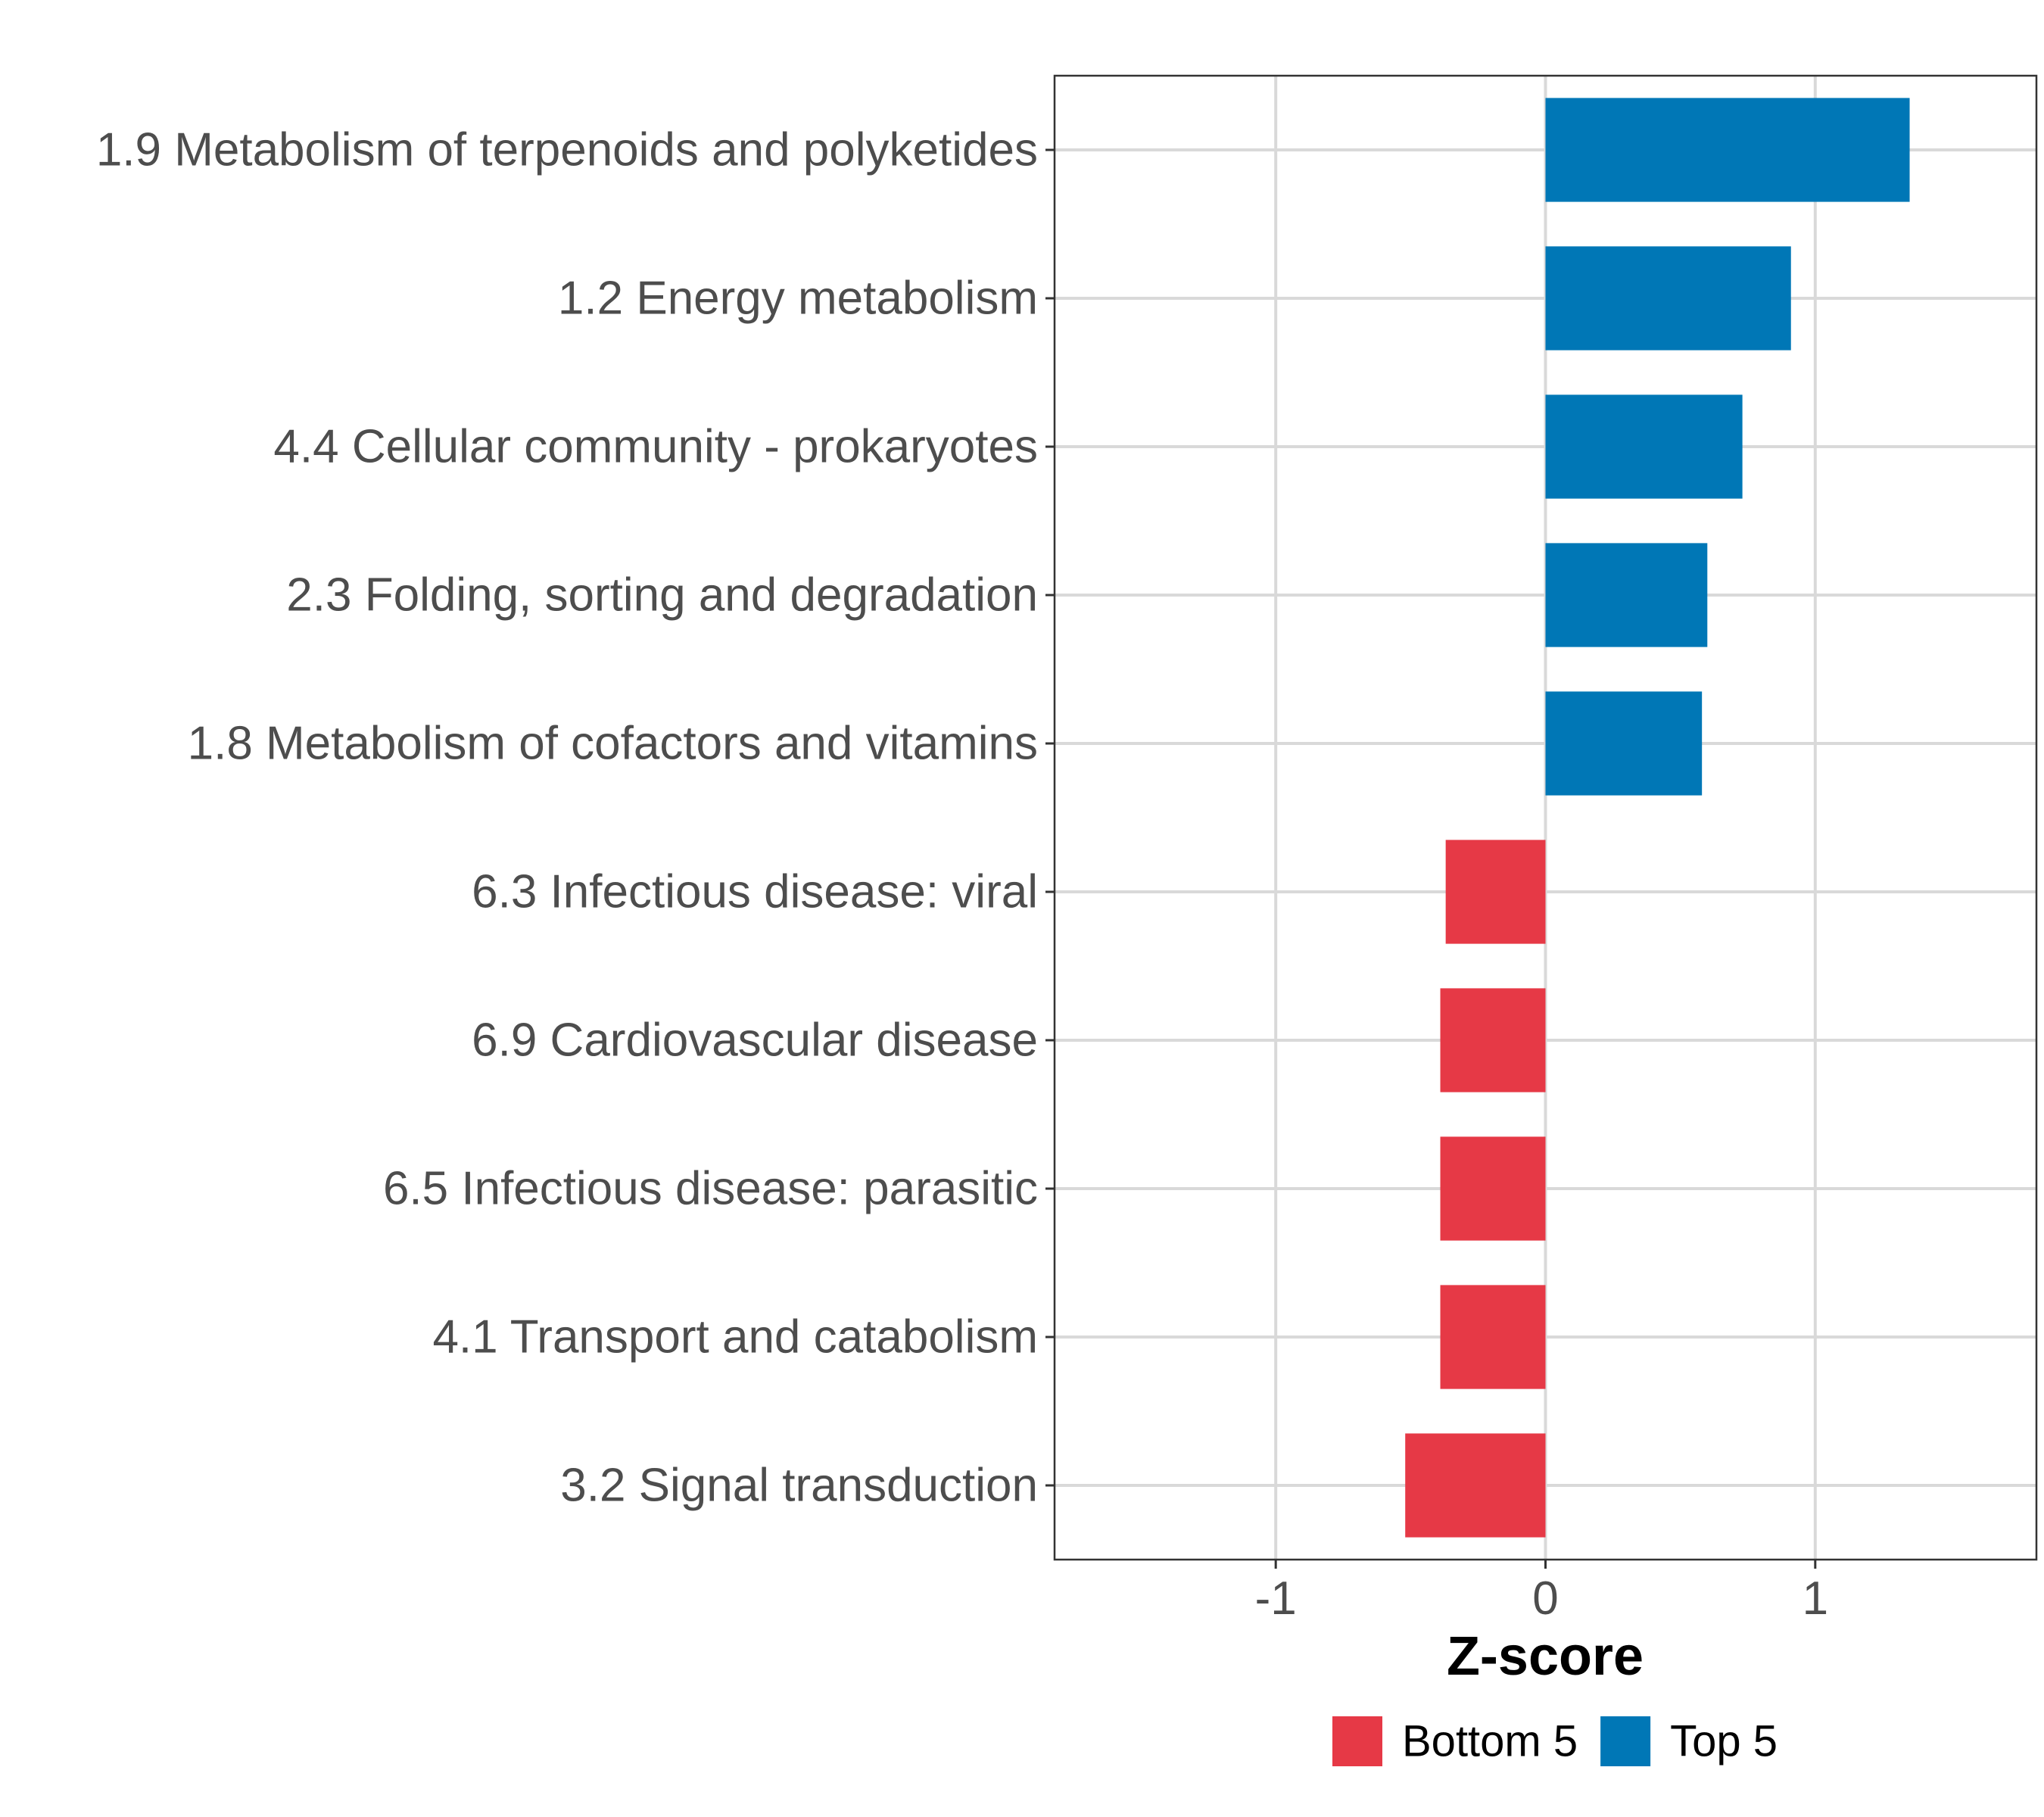 The width and height of the screenshot is (2044, 1817). Describe the element at coordinates (735, 1337) in the screenshot. I see `y-tick-label: 4.1 Transport and catabolism` at that location.